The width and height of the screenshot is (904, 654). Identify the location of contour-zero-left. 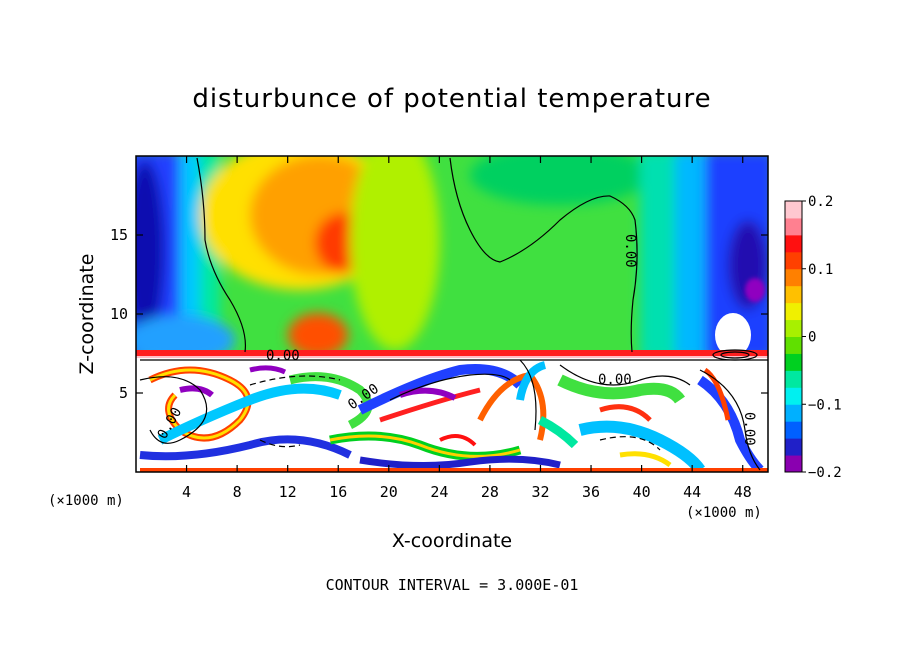
(221, 255).